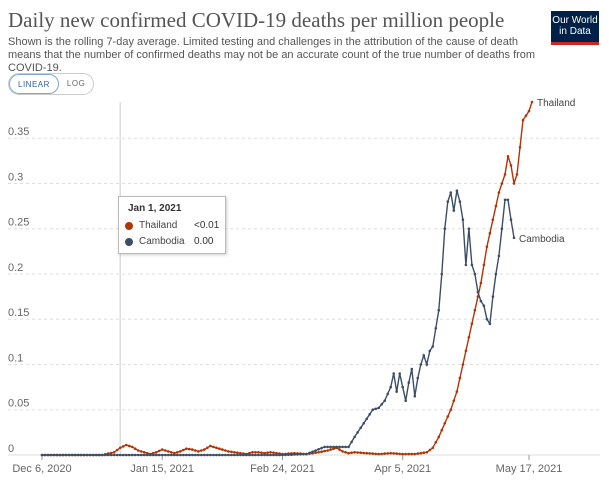 Image resolution: width=609 pixels, height=490 pixels. I want to click on x-tick-label: Dec 6, 2020, so click(41, 469).